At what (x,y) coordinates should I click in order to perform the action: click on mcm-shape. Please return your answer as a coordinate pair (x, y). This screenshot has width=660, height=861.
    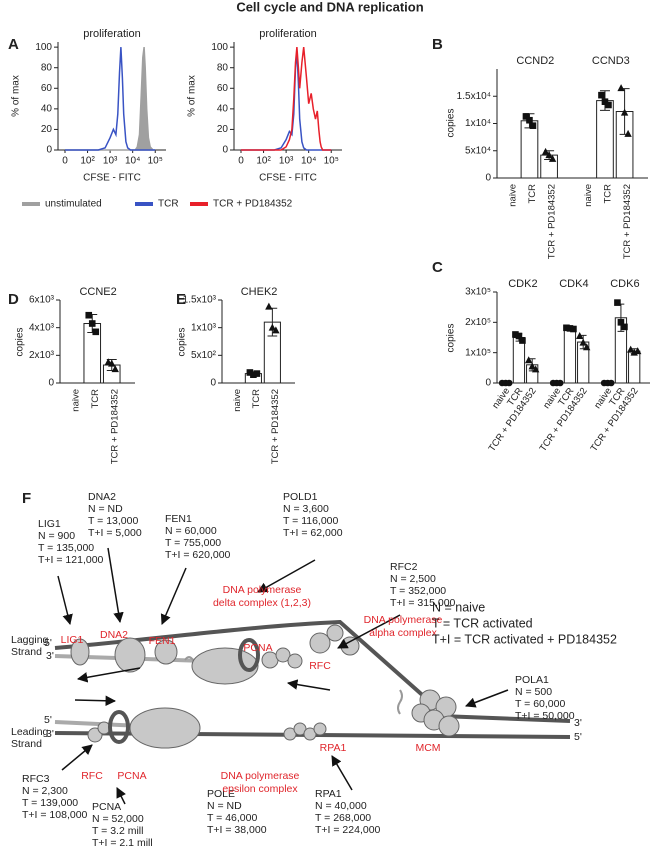
    Looking at the image, I should click on (449, 726).